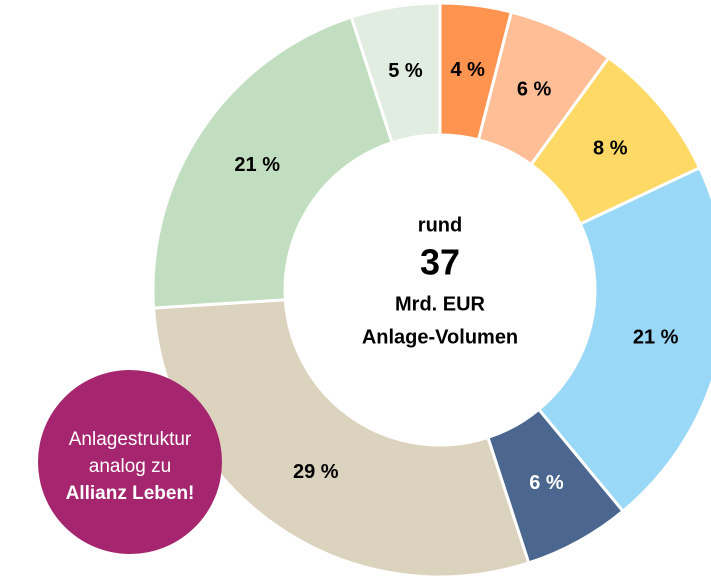 The width and height of the screenshot is (711, 578). I want to click on callout-text: Anlagestruktur, so click(130, 439).